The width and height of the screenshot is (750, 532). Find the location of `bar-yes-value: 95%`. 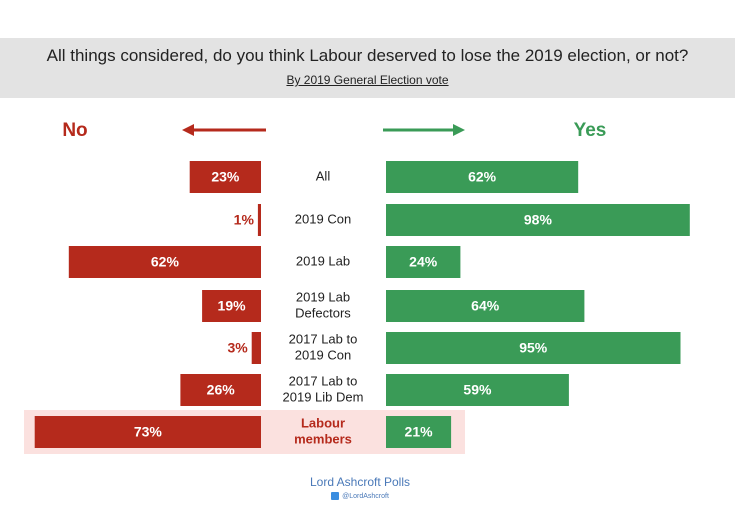

bar-yes-value: 95% is located at coordinates (533, 348).